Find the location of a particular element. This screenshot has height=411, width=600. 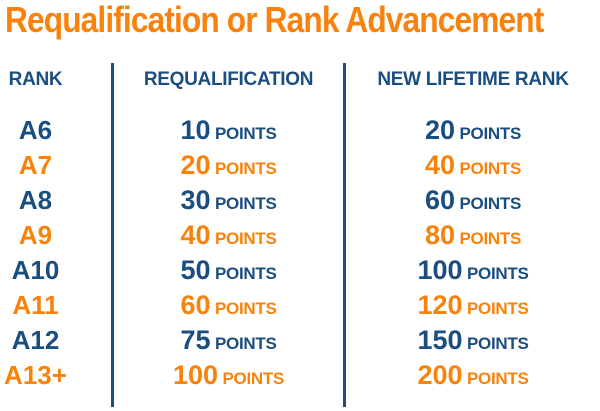

new-lifetime-points-cell: 120 POINTS is located at coordinates (473, 305).